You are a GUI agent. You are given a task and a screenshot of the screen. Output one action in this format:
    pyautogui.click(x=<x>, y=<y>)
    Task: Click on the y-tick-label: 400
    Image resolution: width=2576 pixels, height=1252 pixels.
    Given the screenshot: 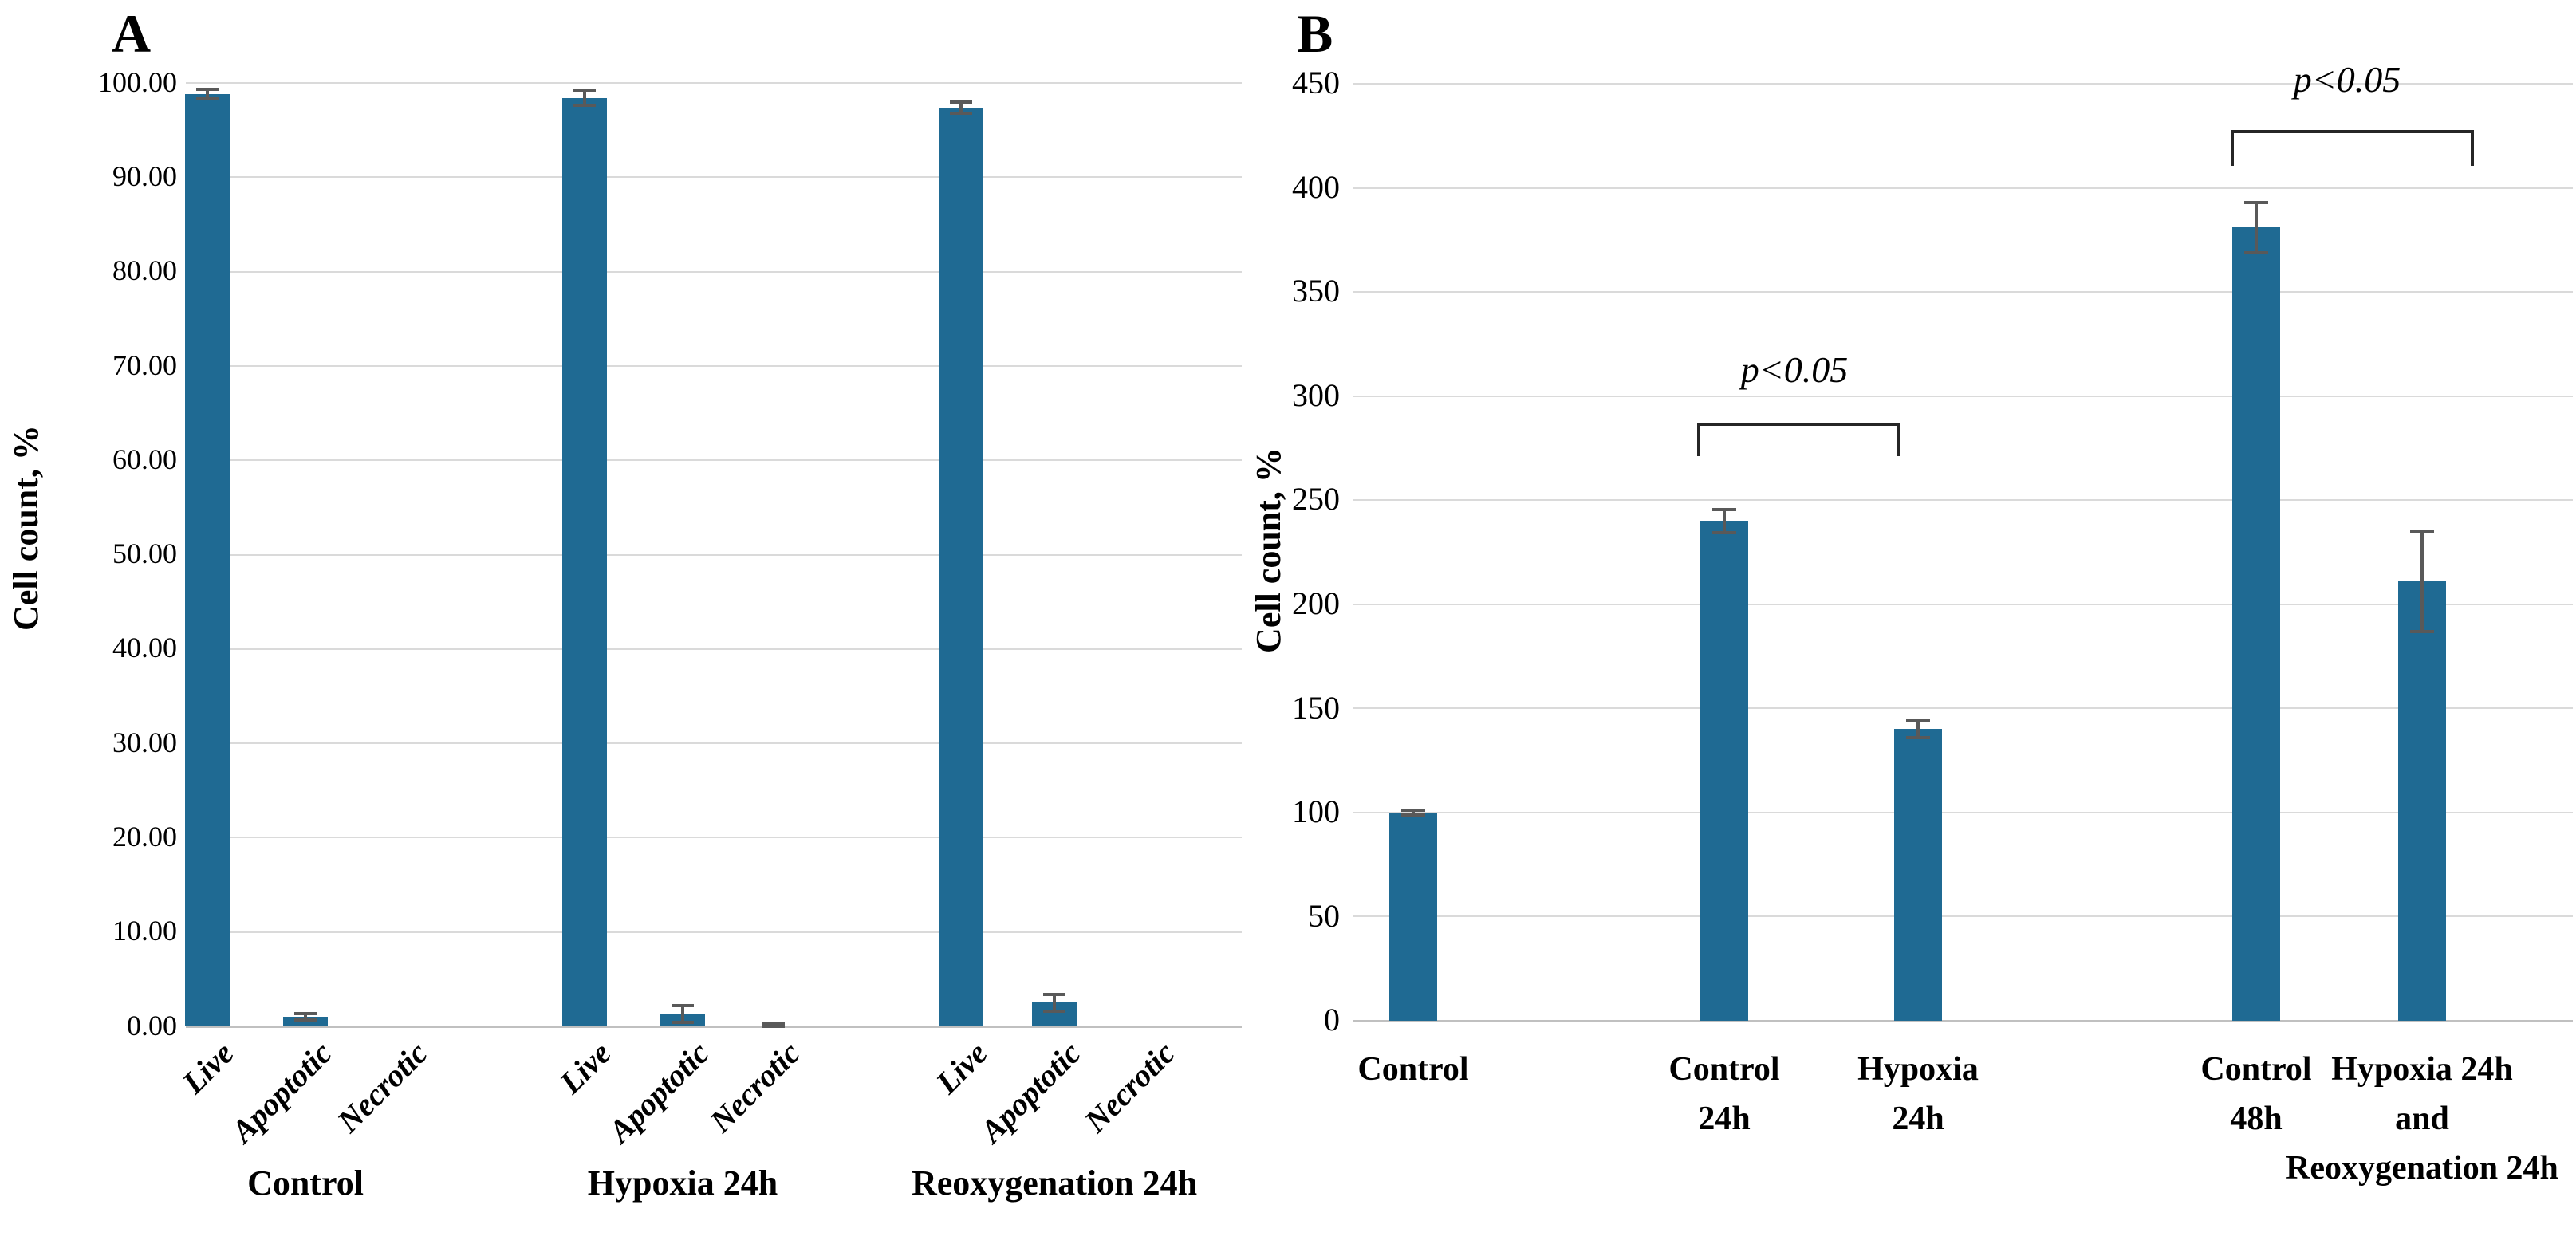 What is the action you would take?
    pyautogui.click(x=1316, y=187)
    